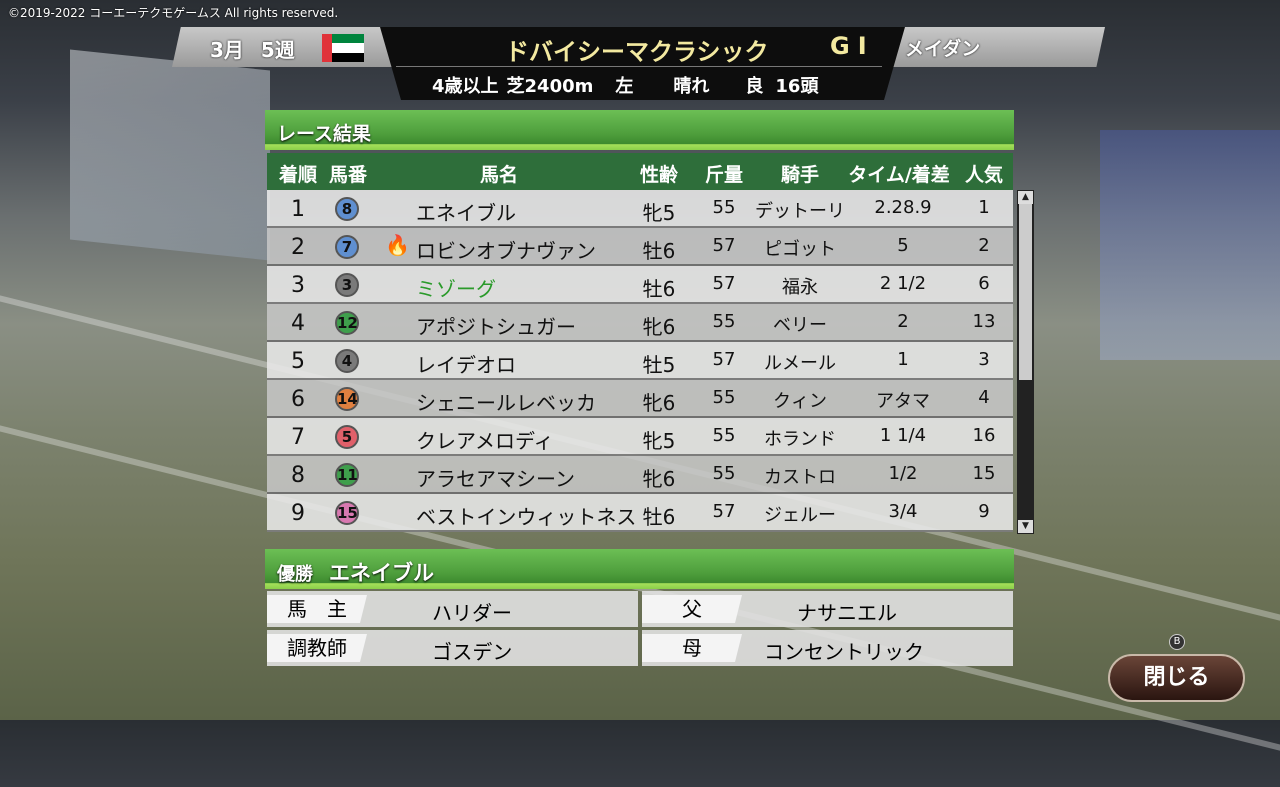 The width and height of the screenshot is (1280, 787). I want to click on rank: 2, so click(298, 247).